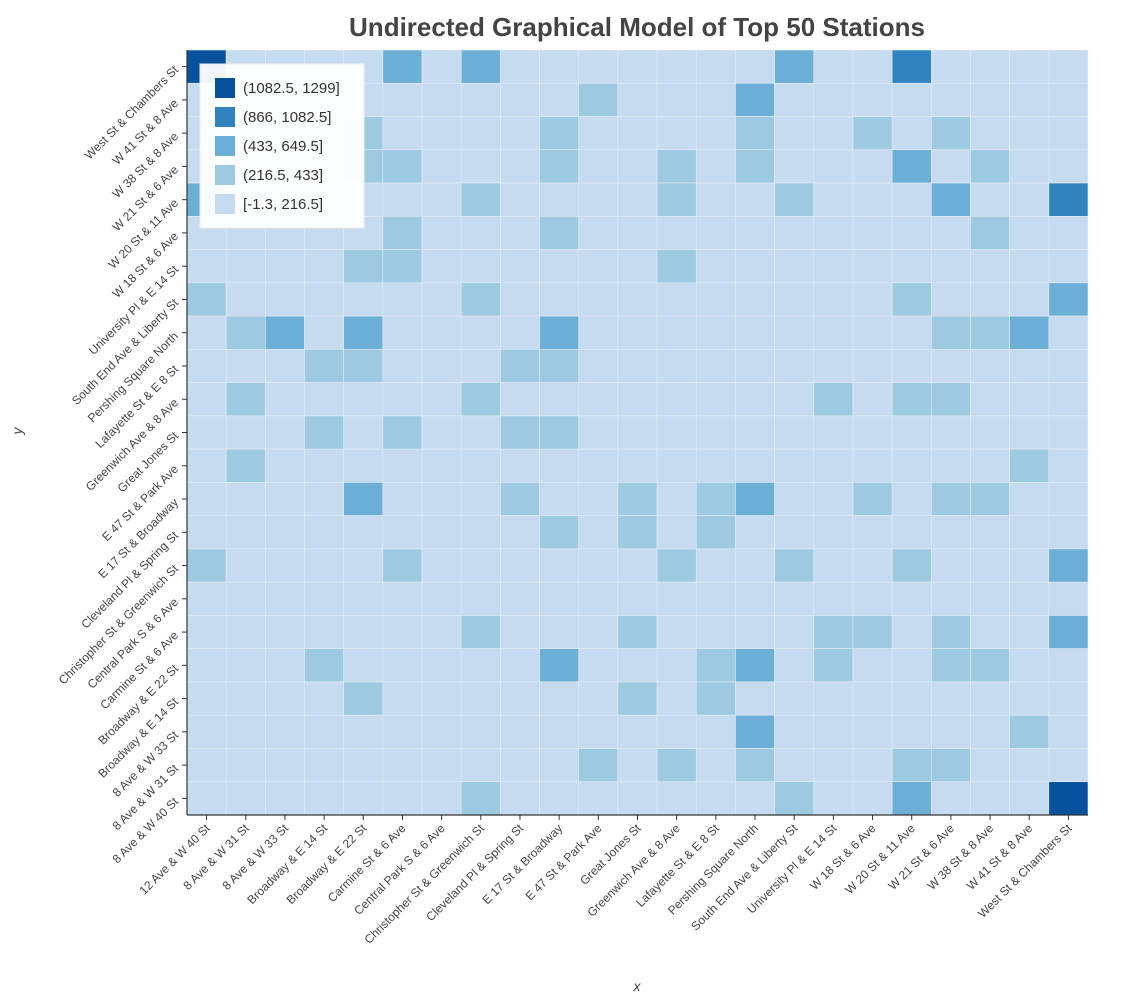 The width and height of the screenshot is (1125, 1000). What do you see at coordinates (283, 146) in the screenshot?
I see `legend-label: (433, 649.5]` at bounding box center [283, 146].